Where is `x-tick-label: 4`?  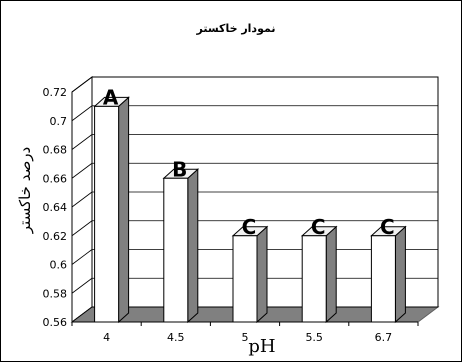
x-tick-label: 4 is located at coordinates (106, 337).